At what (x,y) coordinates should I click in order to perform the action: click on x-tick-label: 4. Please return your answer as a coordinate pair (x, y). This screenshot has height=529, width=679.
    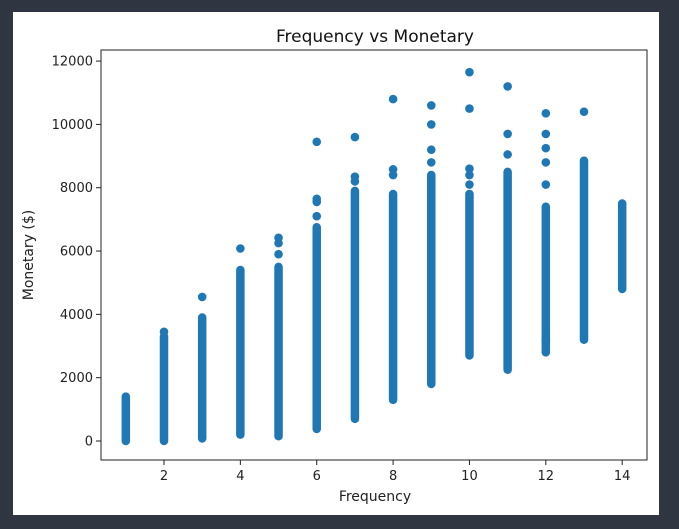
    Looking at the image, I should click on (240, 476).